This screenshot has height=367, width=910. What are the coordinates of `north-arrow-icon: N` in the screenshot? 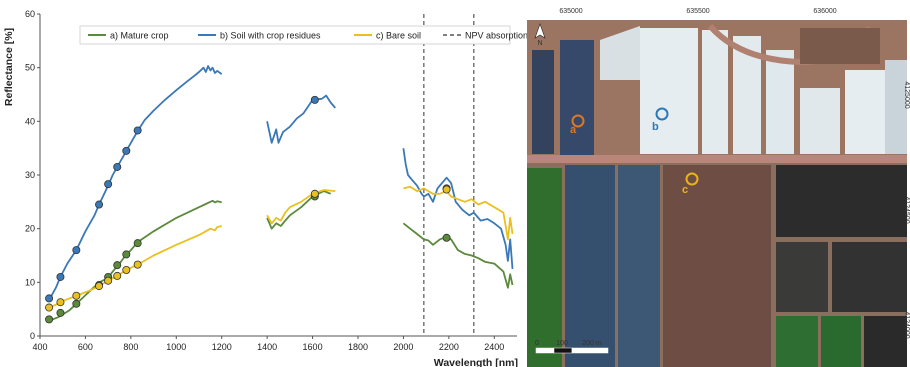 It's located at (540, 35).